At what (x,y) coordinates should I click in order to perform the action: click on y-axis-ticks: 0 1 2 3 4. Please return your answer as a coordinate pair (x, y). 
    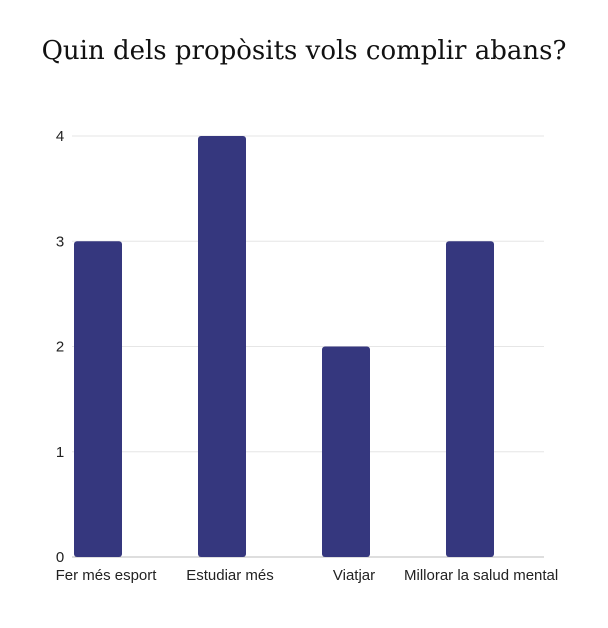
    Looking at the image, I should click on (60, 347).